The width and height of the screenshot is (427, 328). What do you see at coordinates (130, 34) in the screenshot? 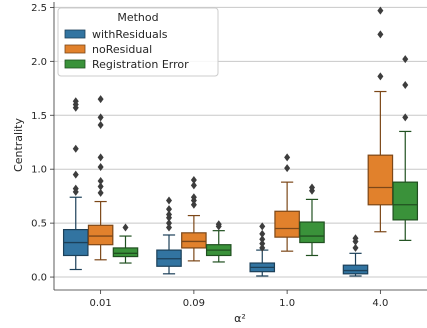
I see `legend-entry: withResiduals` at bounding box center [130, 34].